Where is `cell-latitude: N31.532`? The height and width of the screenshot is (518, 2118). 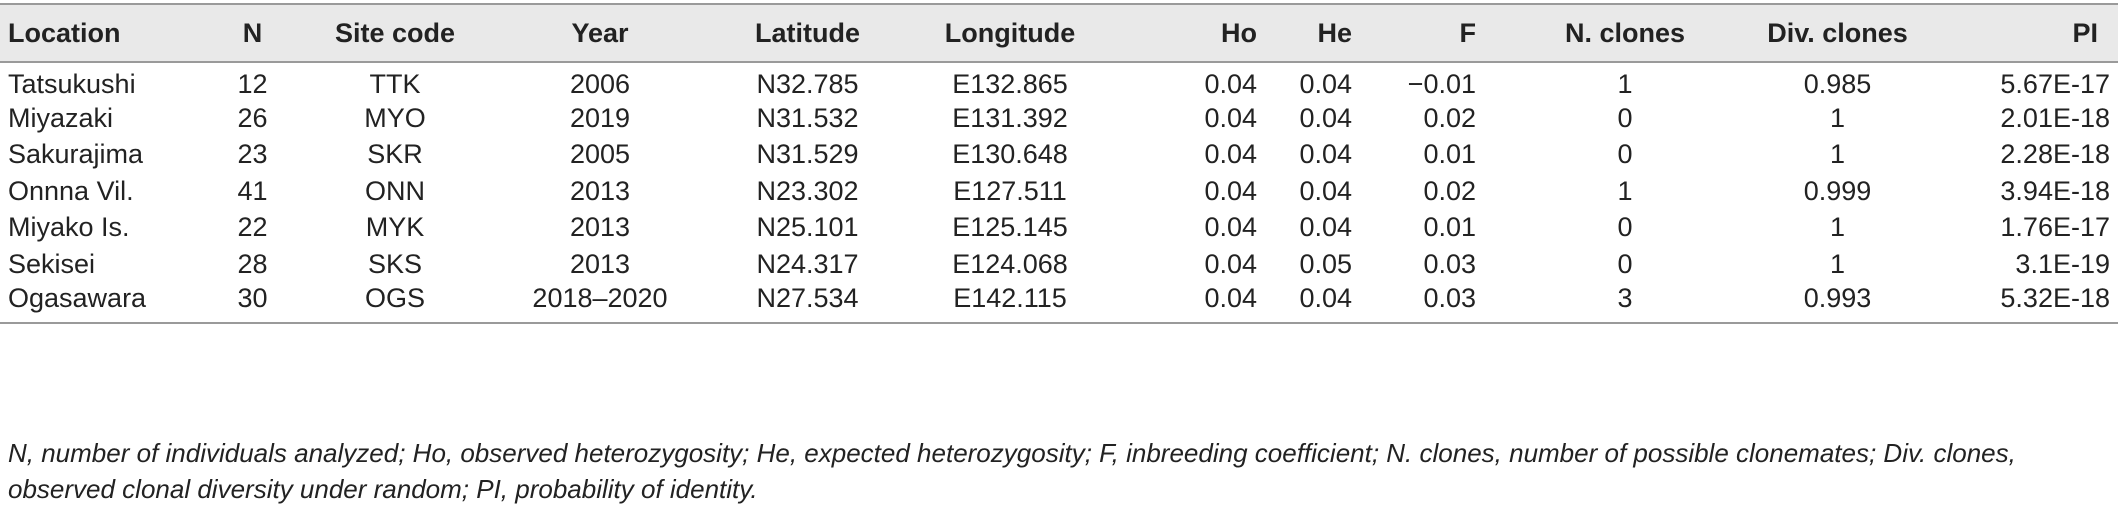 cell-latitude: N31.532 is located at coordinates (807, 117).